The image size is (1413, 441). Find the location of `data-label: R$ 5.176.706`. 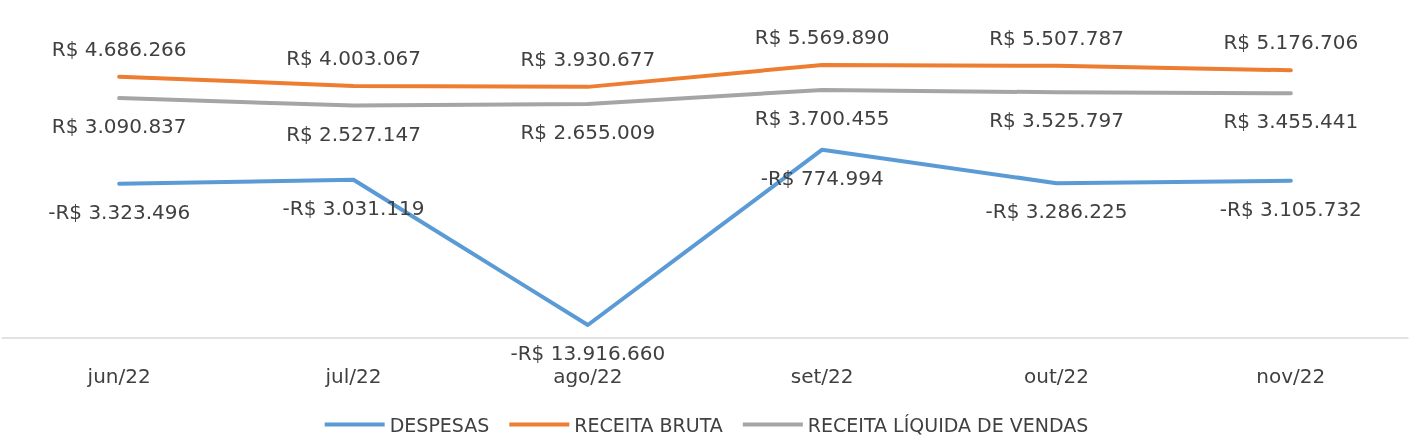

data-label: R$ 5.176.706 is located at coordinates (1291, 42).